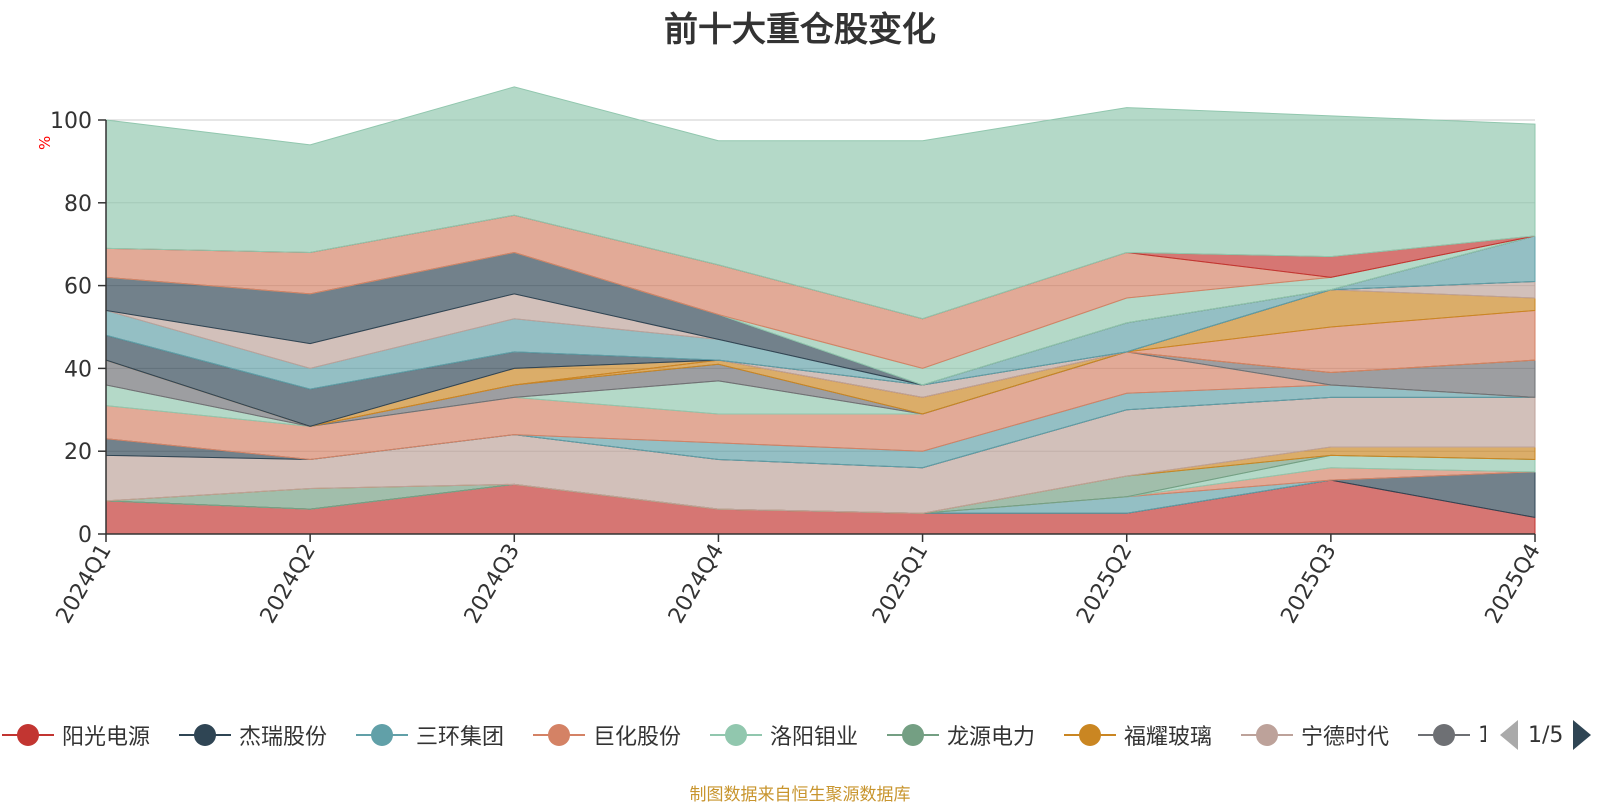 The height and width of the screenshot is (805, 1600). Describe the element at coordinates (1308, 584) in the screenshot. I see `x-tick-label: 2025Q3` at that location.